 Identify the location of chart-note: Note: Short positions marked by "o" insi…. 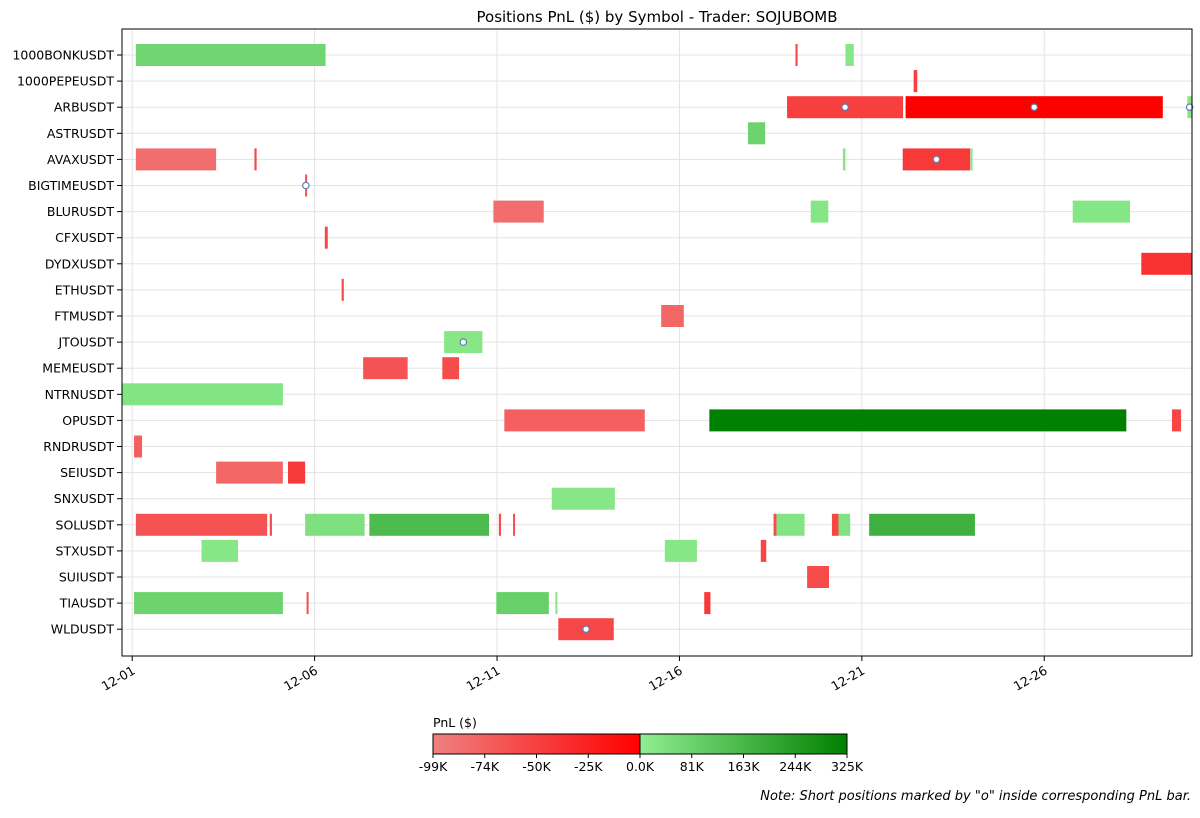
(975, 796).